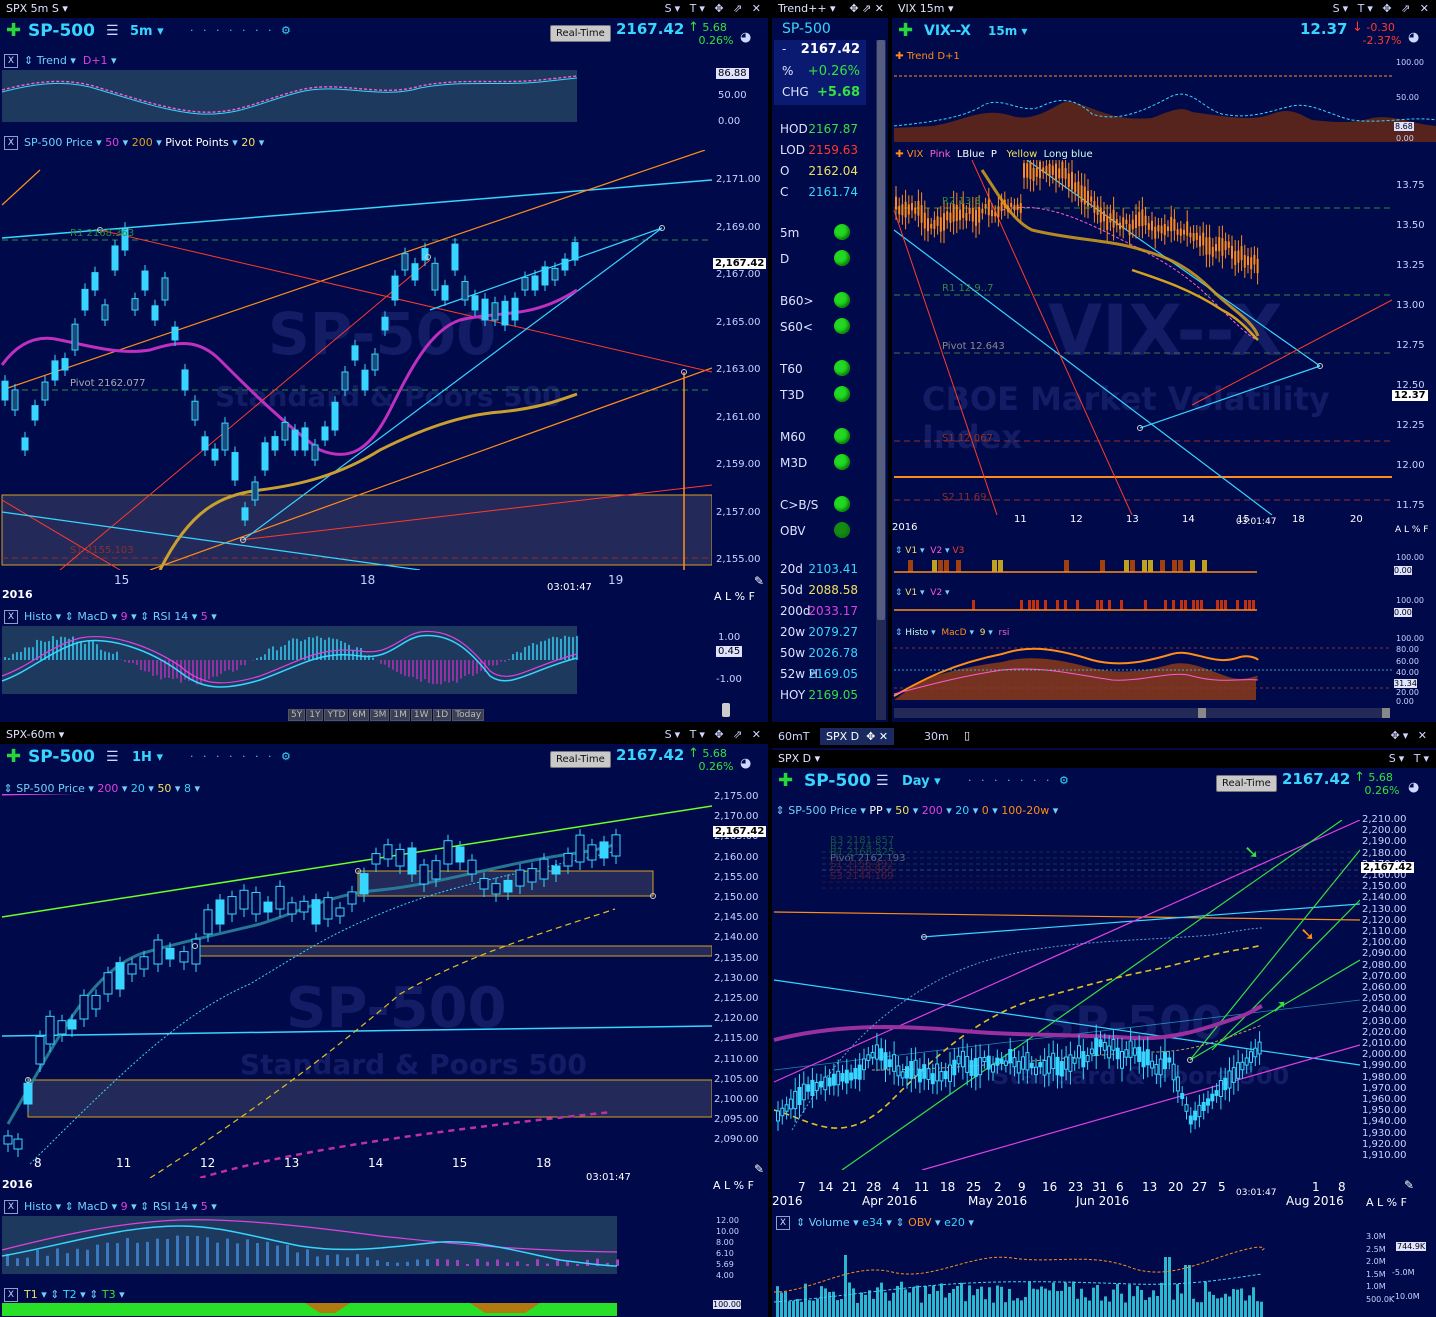 The height and width of the screenshot is (1317, 1436). What do you see at coordinates (315, 715) in the screenshot?
I see `range-button-1y: 1Y` at bounding box center [315, 715].